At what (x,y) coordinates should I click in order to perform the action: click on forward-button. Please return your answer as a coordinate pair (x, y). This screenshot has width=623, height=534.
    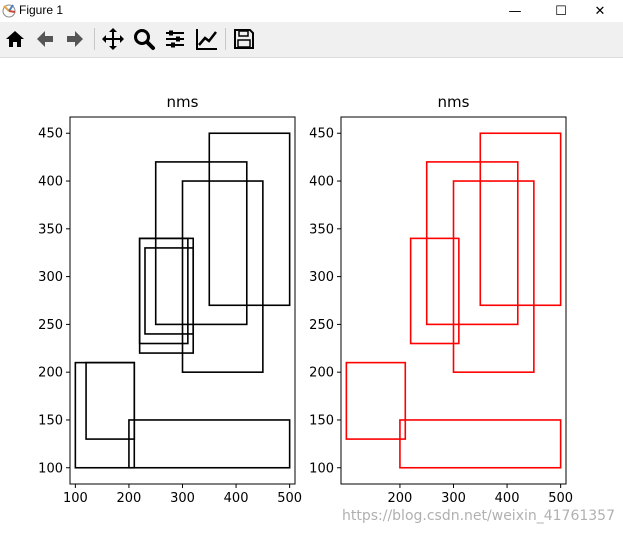
    Looking at the image, I should click on (75, 39).